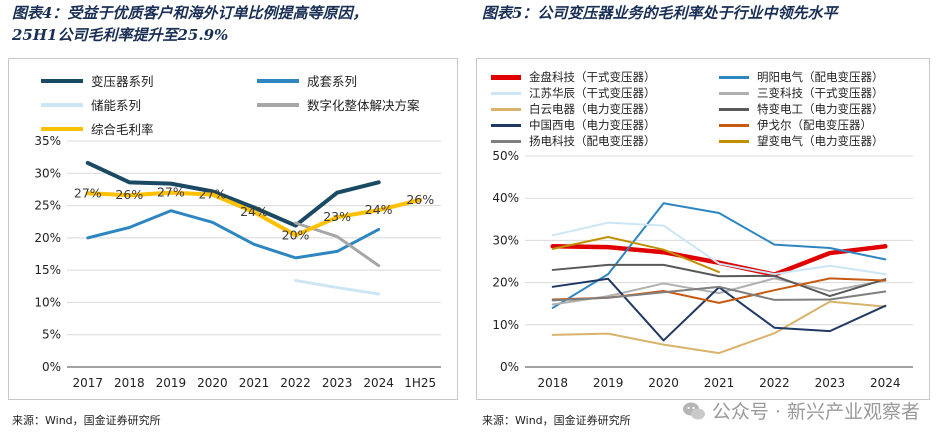 The height and width of the screenshot is (440, 940). I want to click on legend-item-digital: 数字化整体解决方案, so click(338, 104).